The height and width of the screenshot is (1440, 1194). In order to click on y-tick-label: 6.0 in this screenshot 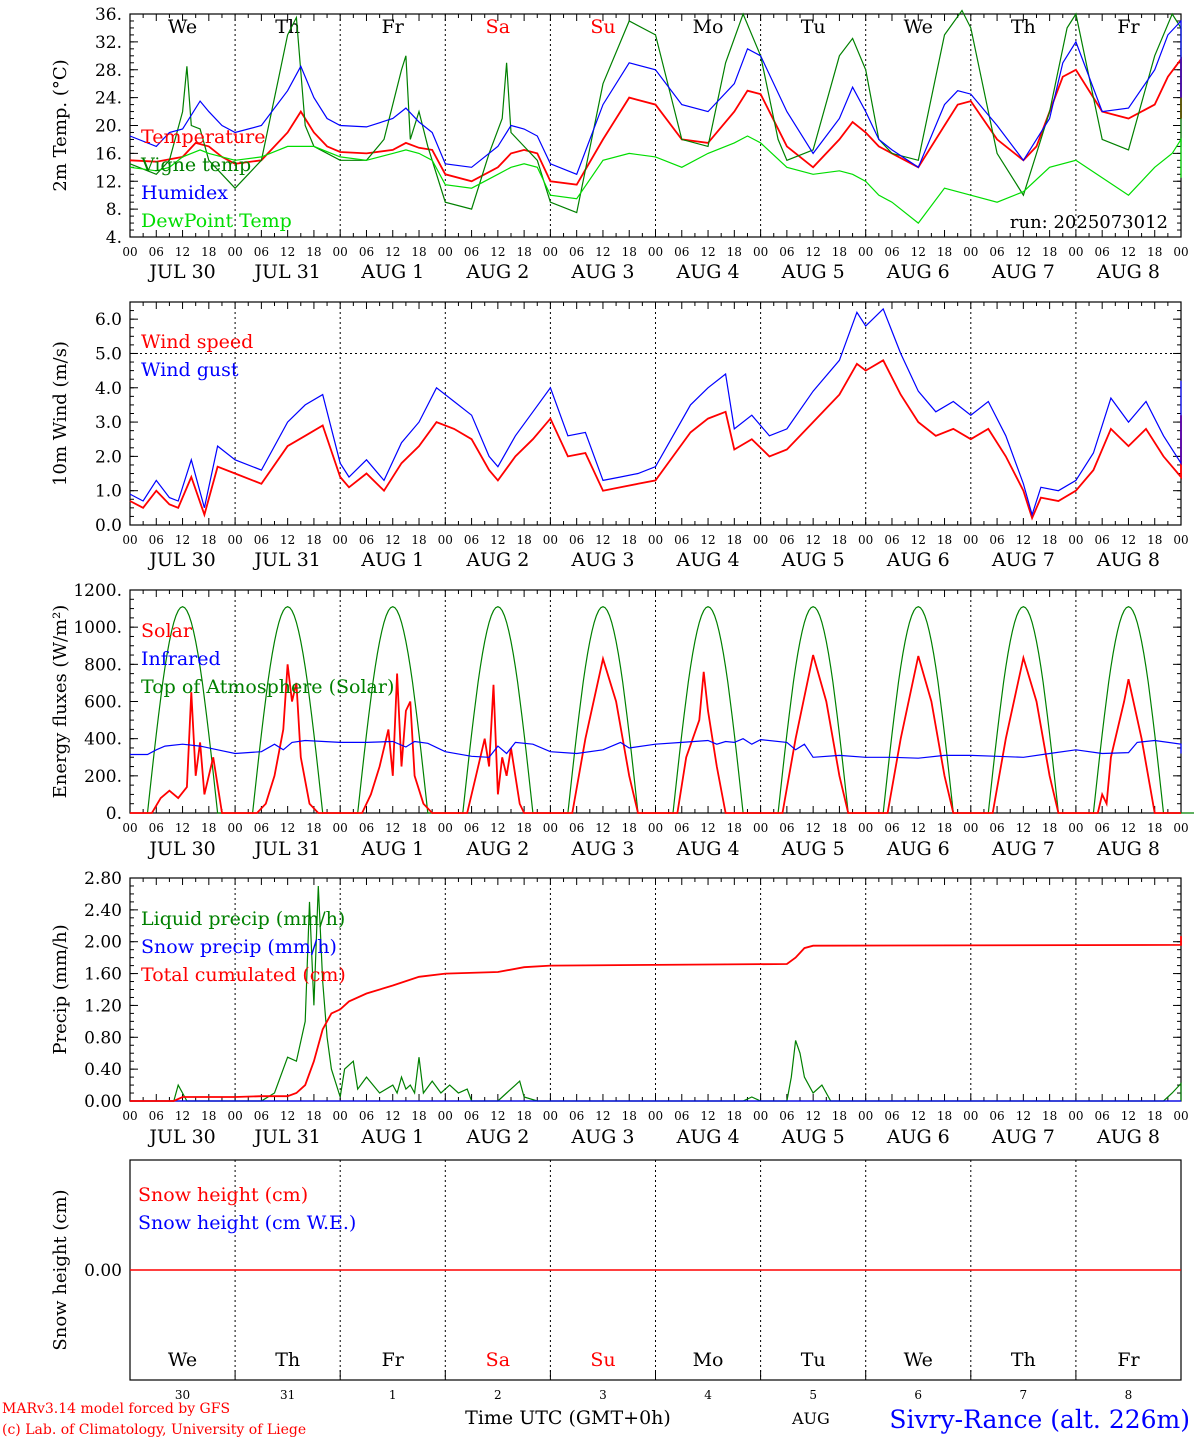, I will do `click(108, 320)`.